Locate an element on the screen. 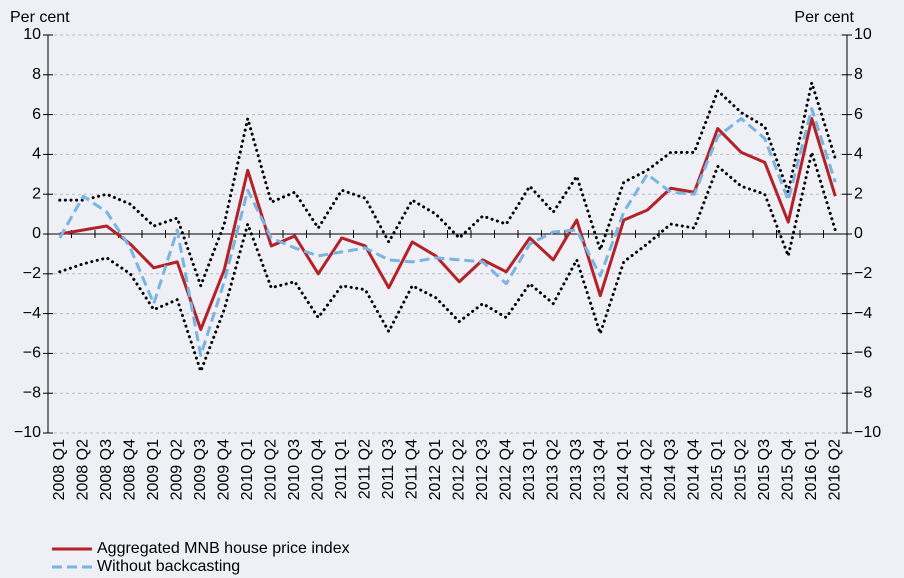 This screenshot has height=578, width=904. x-tick-label: 2016 Q2 is located at coordinates (834, 469).